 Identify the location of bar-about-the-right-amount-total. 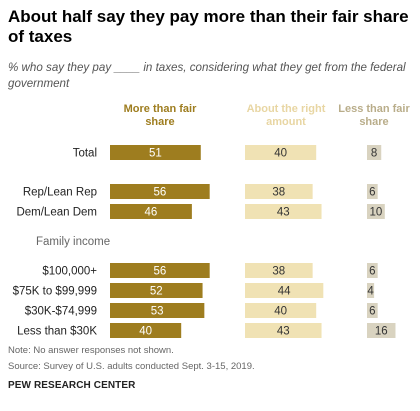
(281, 152).